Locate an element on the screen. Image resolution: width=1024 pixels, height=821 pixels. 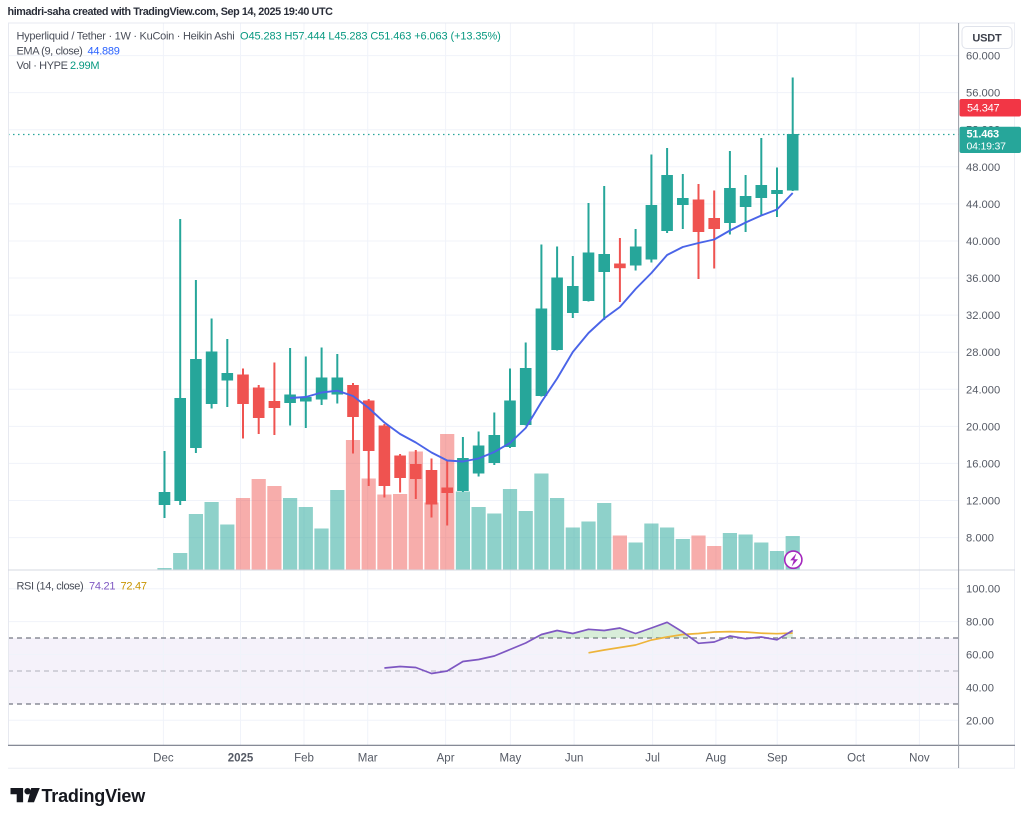
svg-text: 72.47 is located at coordinates (134, 587).